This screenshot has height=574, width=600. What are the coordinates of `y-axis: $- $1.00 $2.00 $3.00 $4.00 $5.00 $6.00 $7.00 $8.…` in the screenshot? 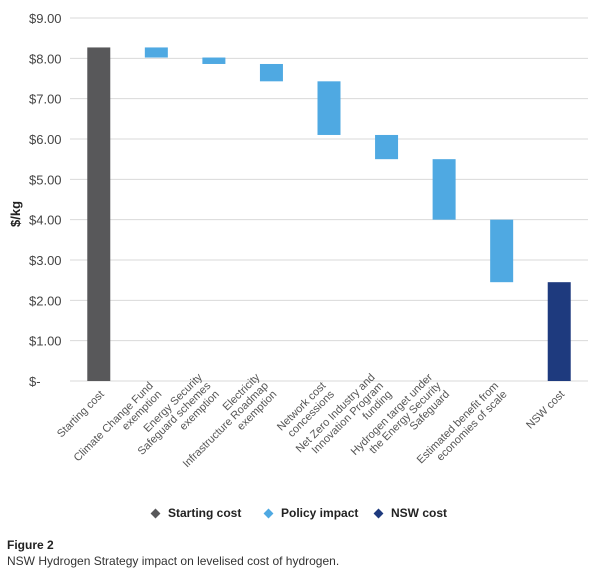 It's located at (45, 200).